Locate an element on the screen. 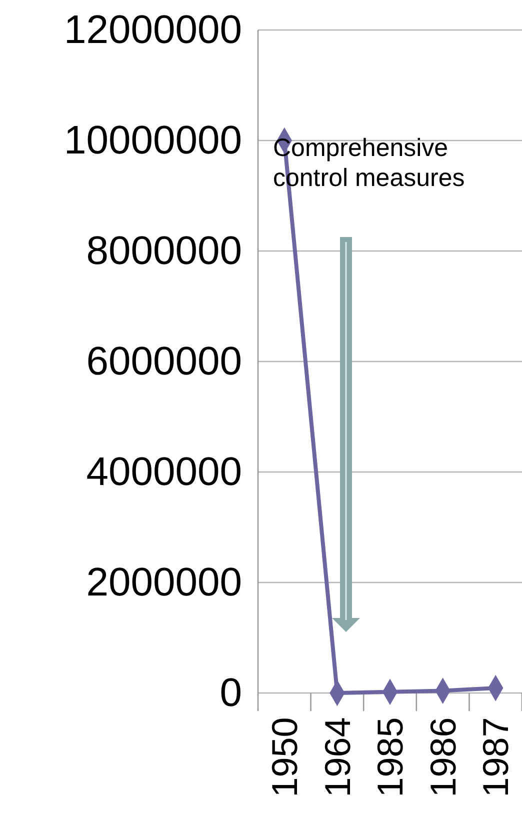 Image resolution: width=522 pixels, height=821 pixels. y-tick-label: 8000000 is located at coordinates (164, 250).